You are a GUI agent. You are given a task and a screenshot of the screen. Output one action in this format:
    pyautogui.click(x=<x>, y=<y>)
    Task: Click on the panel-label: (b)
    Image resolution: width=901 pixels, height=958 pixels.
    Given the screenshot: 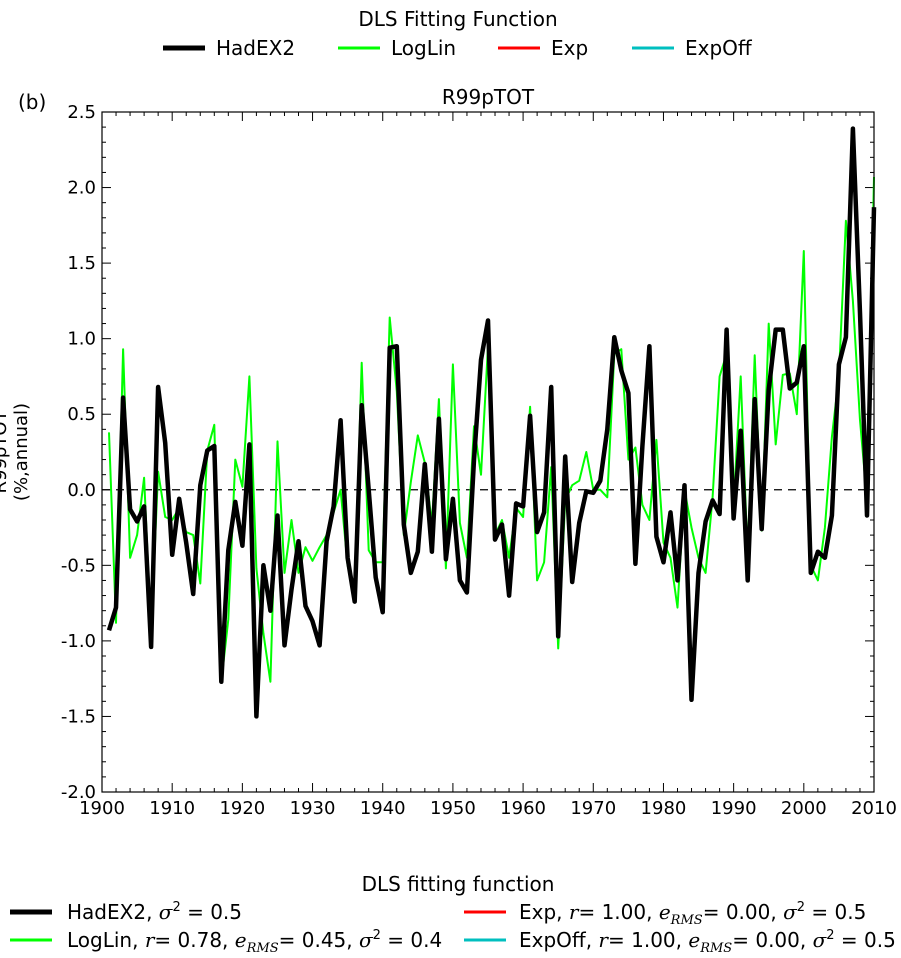 What is the action you would take?
    pyautogui.click(x=32, y=102)
    